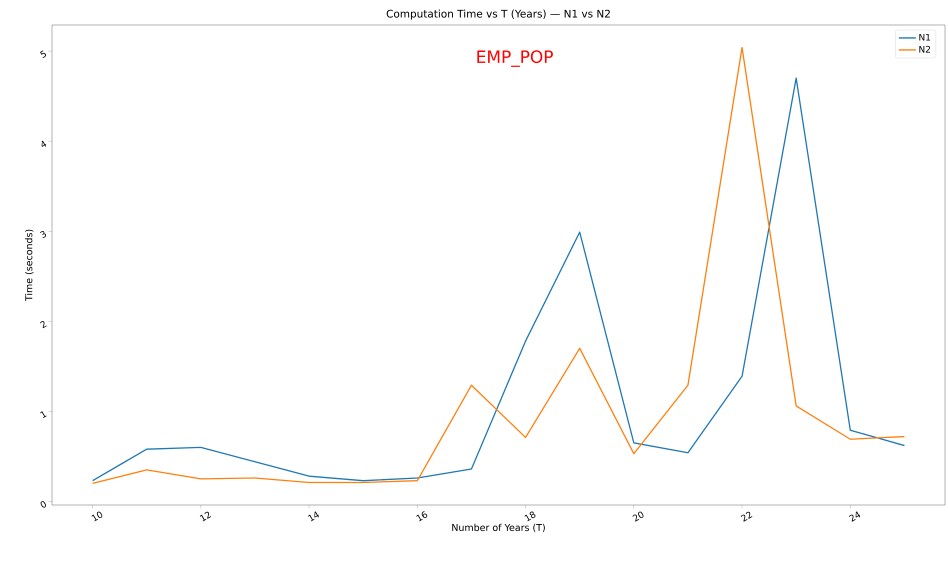 The height and width of the screenshot is (563, 948). Describe the element at coordinates (498, 15) in the screenshot. I see `chart-title: Computation Time vs T (Years) — N1 vs N2` at that location.